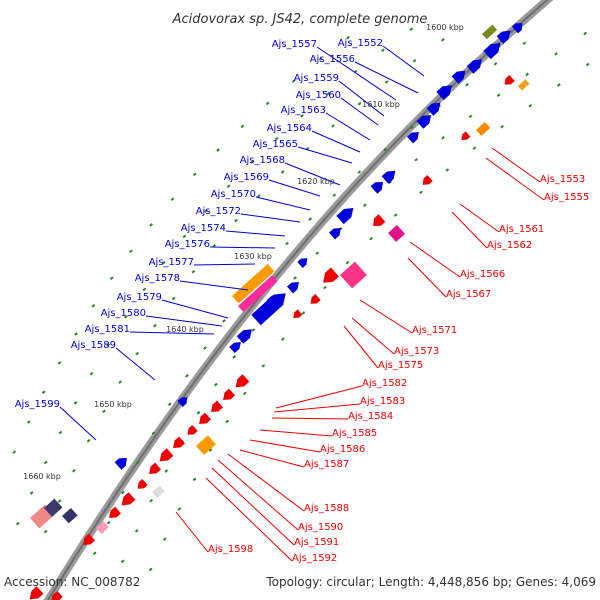  Describe the element at coordinates (434, 330) in the screenshot. I see `gene-label: Ajs_1571` at that location.